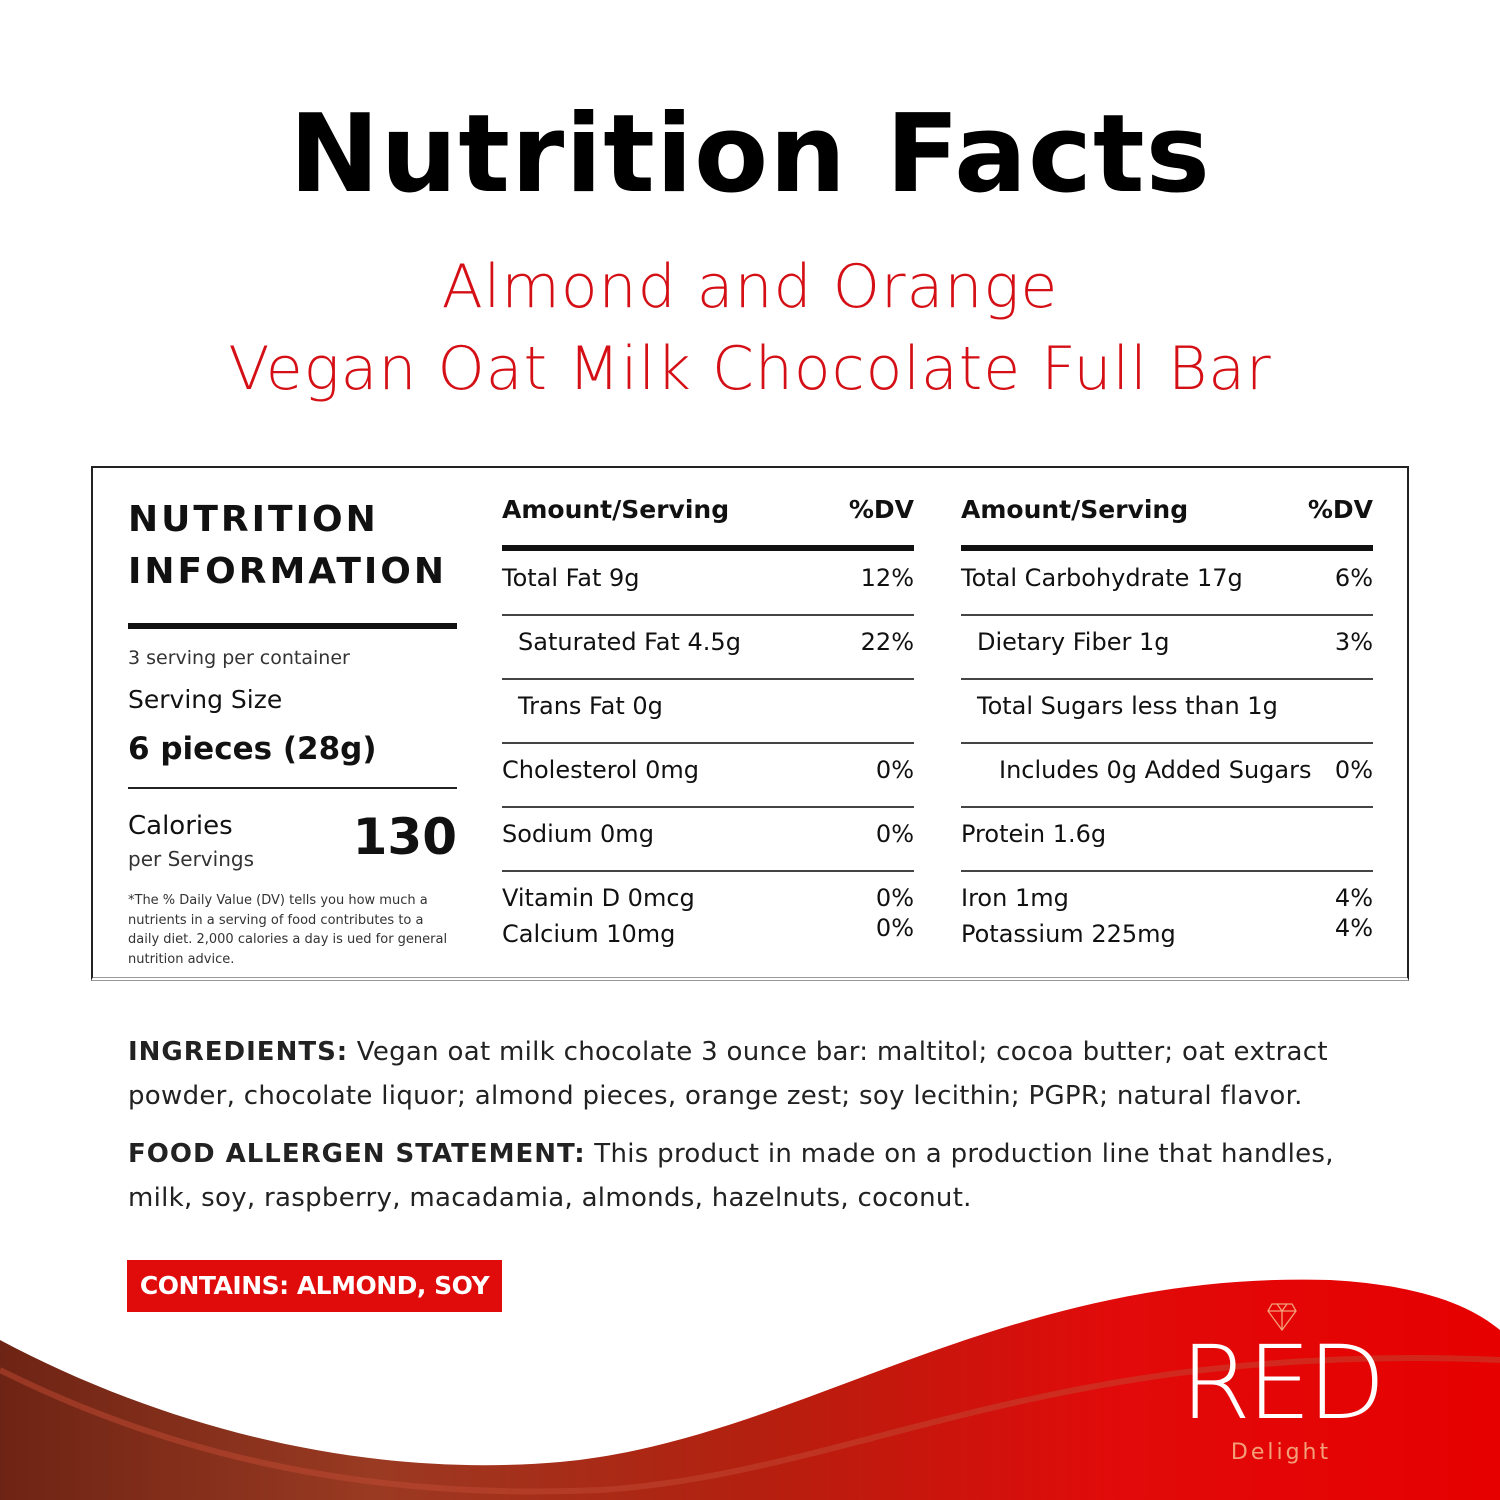 The width and height of the screenshot is (1500, 1500). I want to click on page-title: Nutrition Facts, so click(750, 154).